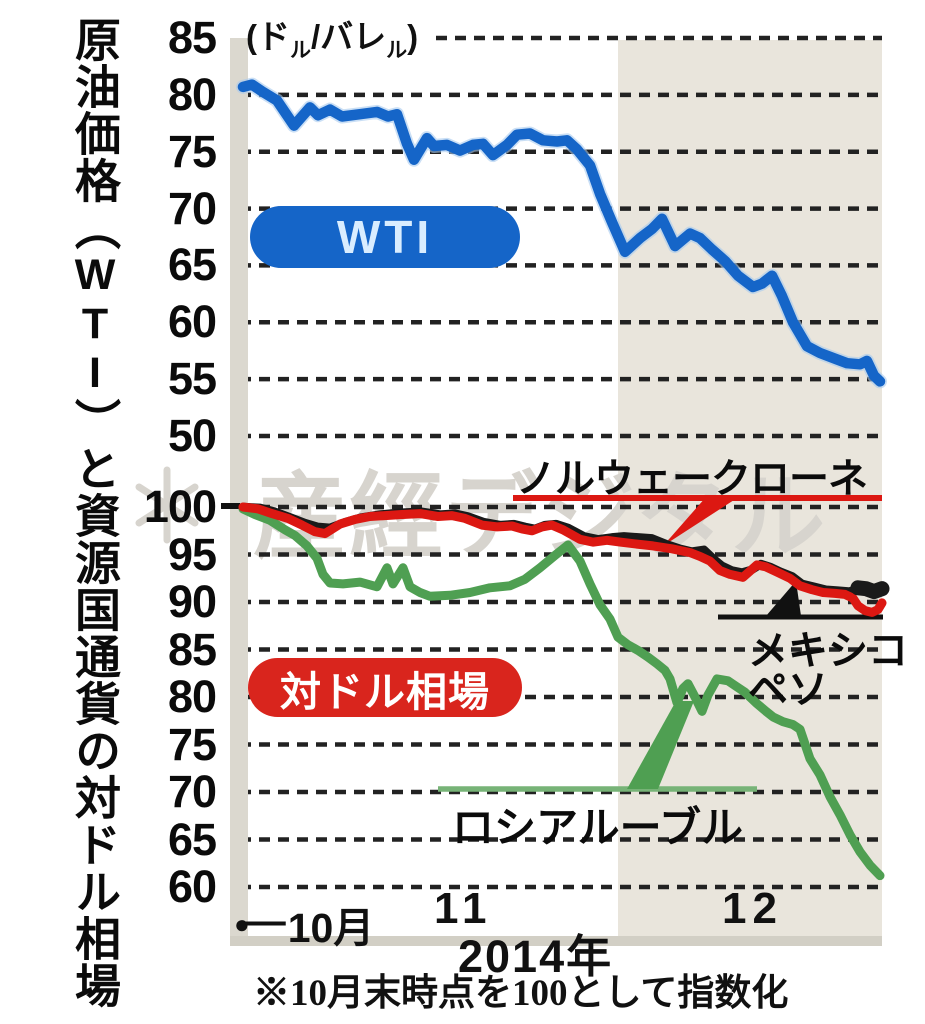 Image resolution: width=925 pixels, height=1024 pixels. I want to click on y-axis-label-bottom-75: 75, so click(192, 744).